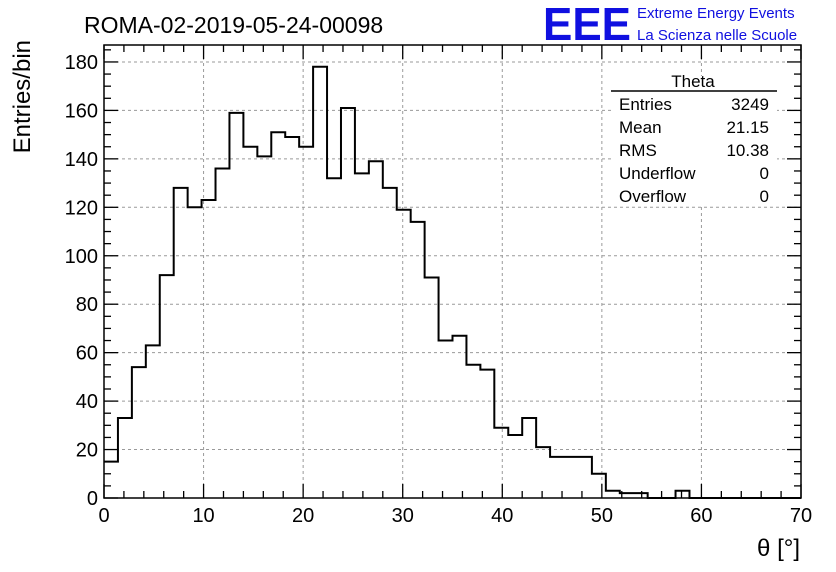  I want to click on eee-logo-letters: EEE, so click(587, 25).